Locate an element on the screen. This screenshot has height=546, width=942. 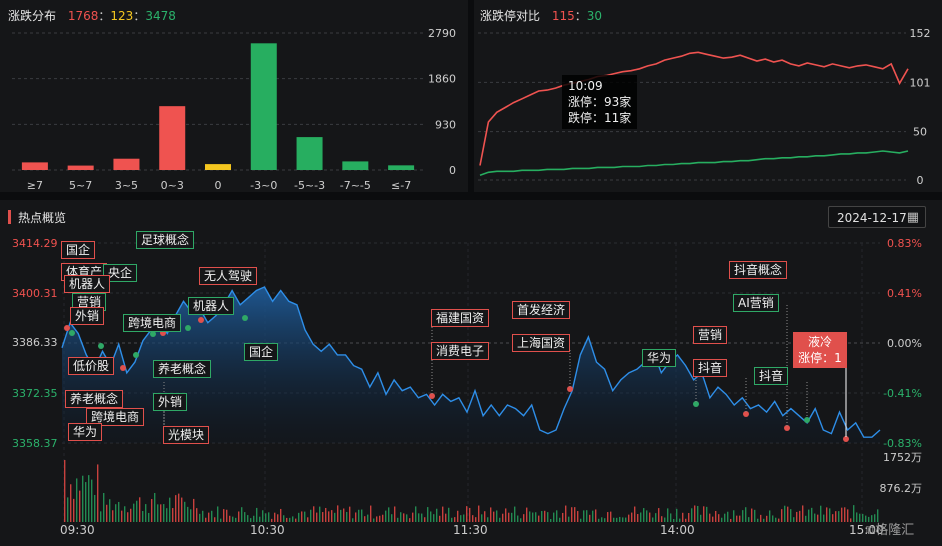
date-picker: 2024-12-17 ▦ is located at coordinates (877, 217).